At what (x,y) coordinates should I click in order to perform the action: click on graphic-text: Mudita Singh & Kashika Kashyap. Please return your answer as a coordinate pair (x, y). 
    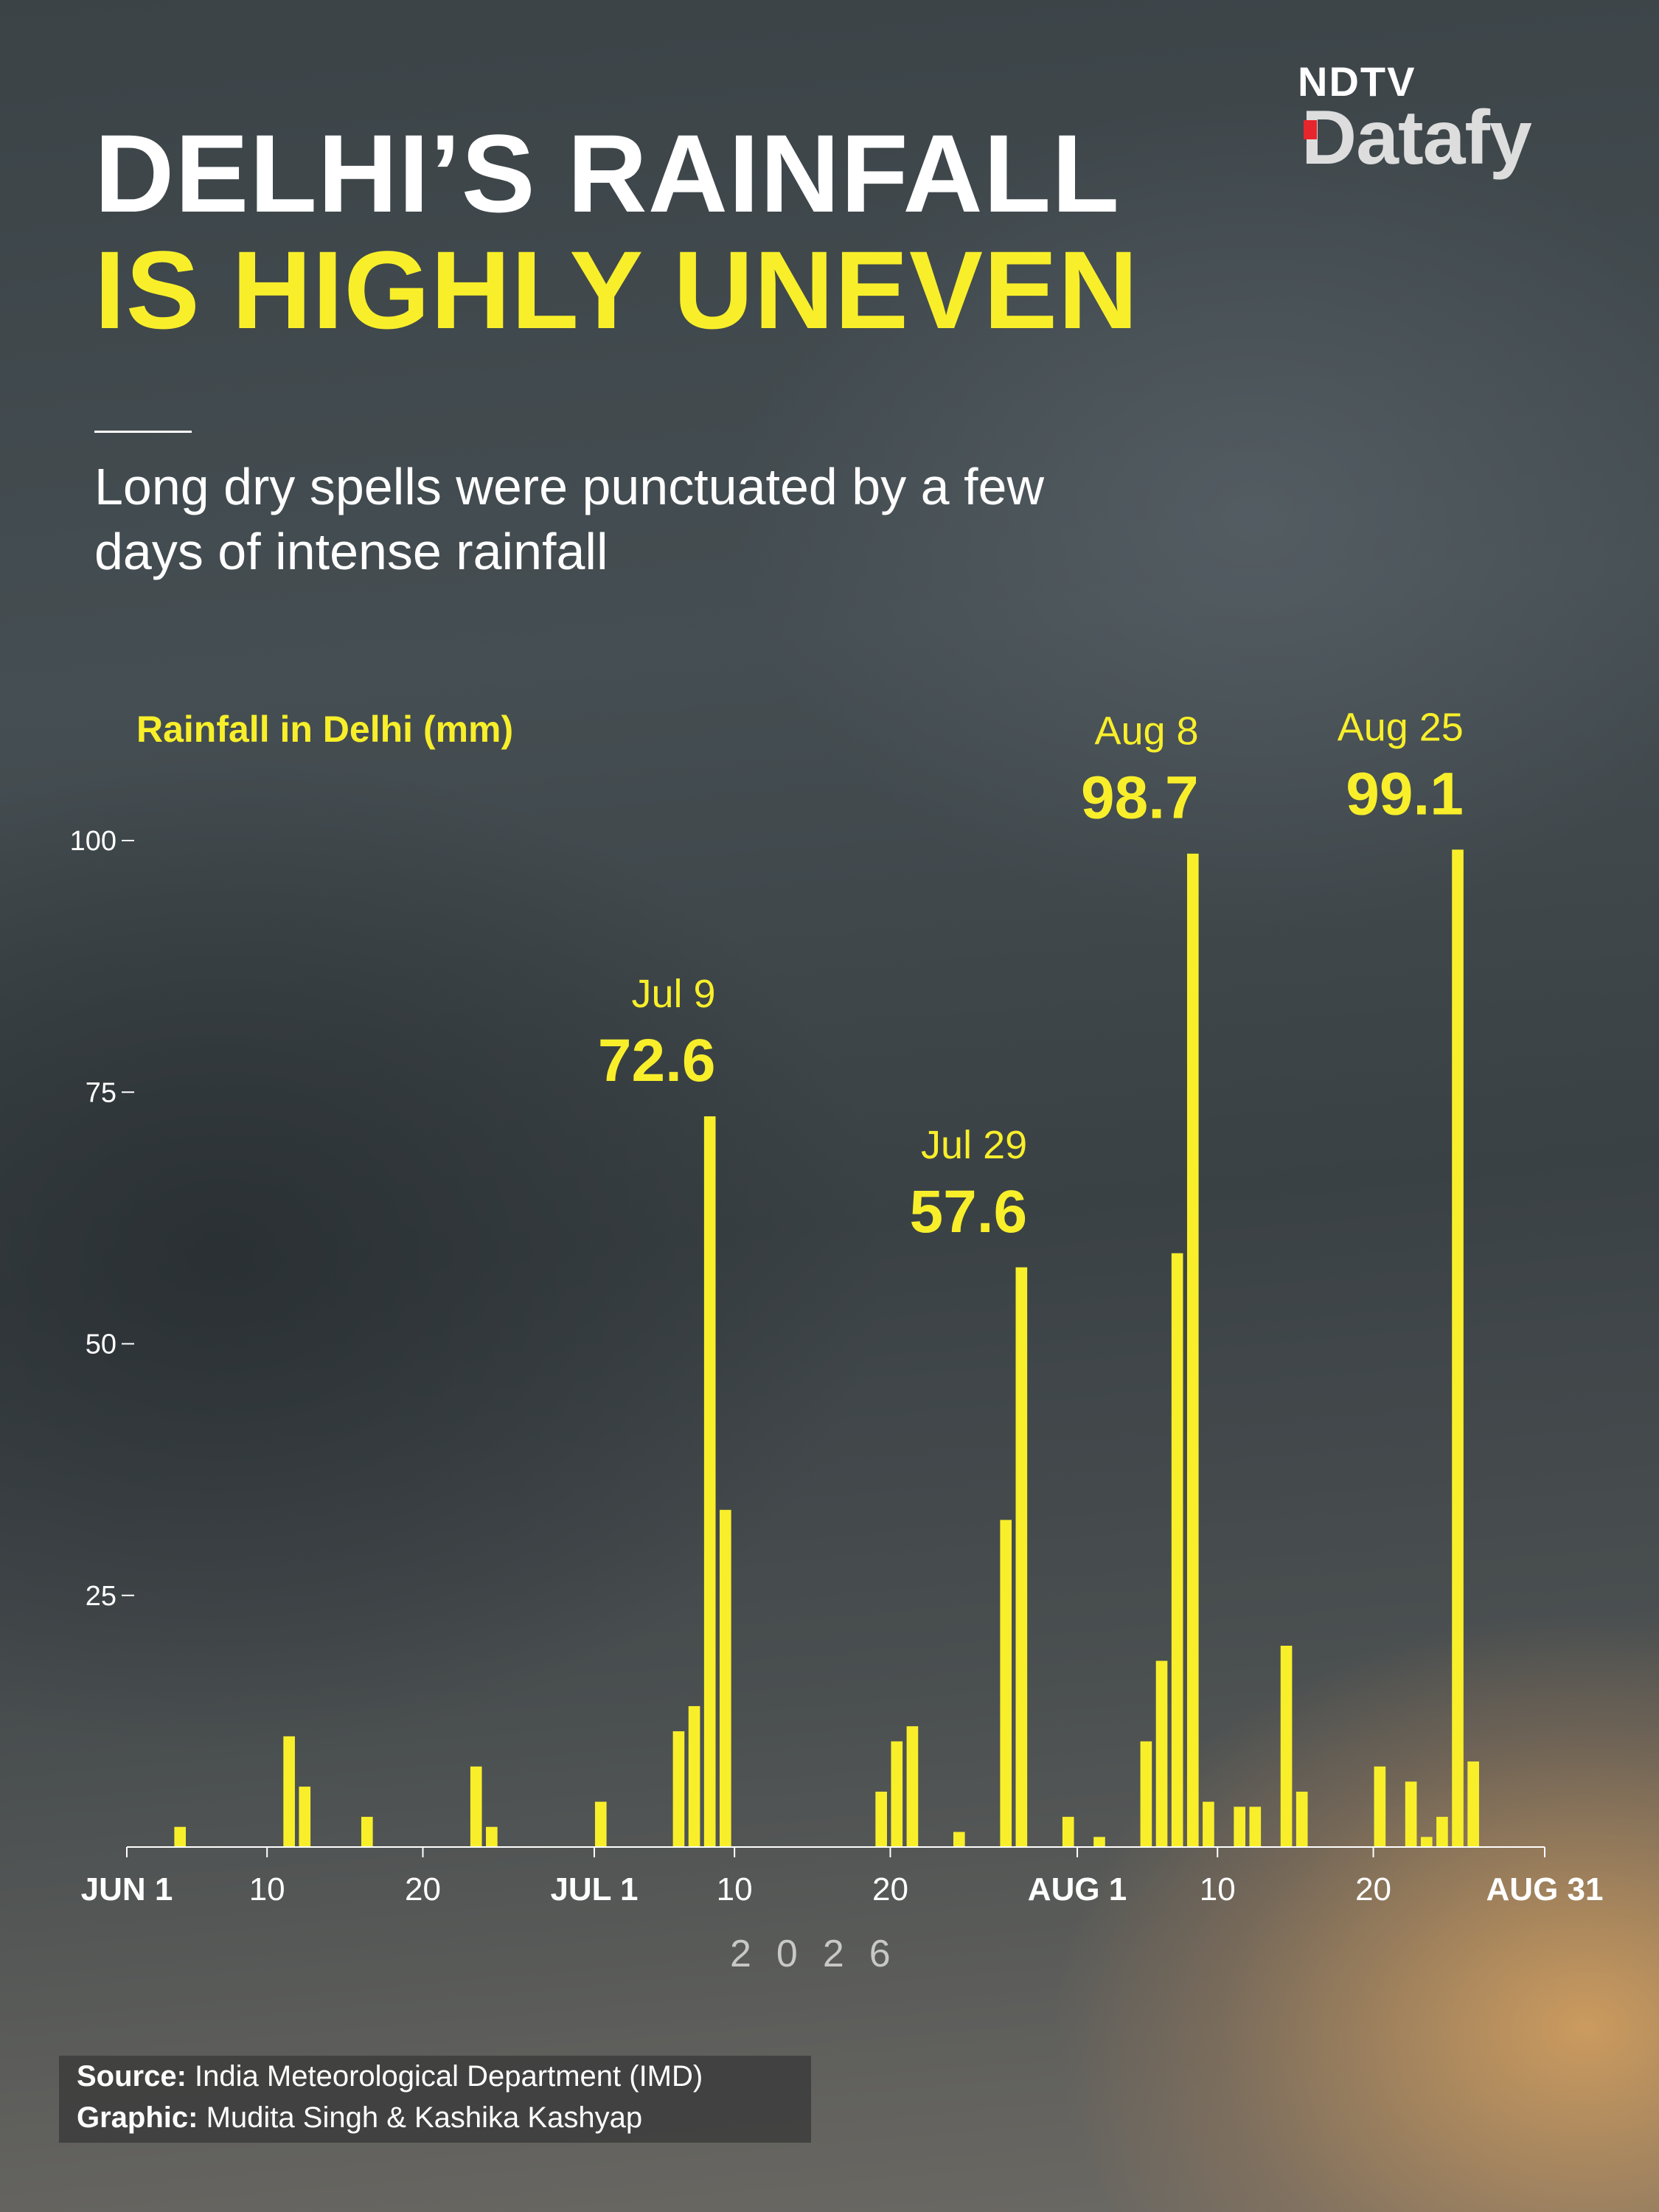
    Looking at the image, I should click on (420, 2117).